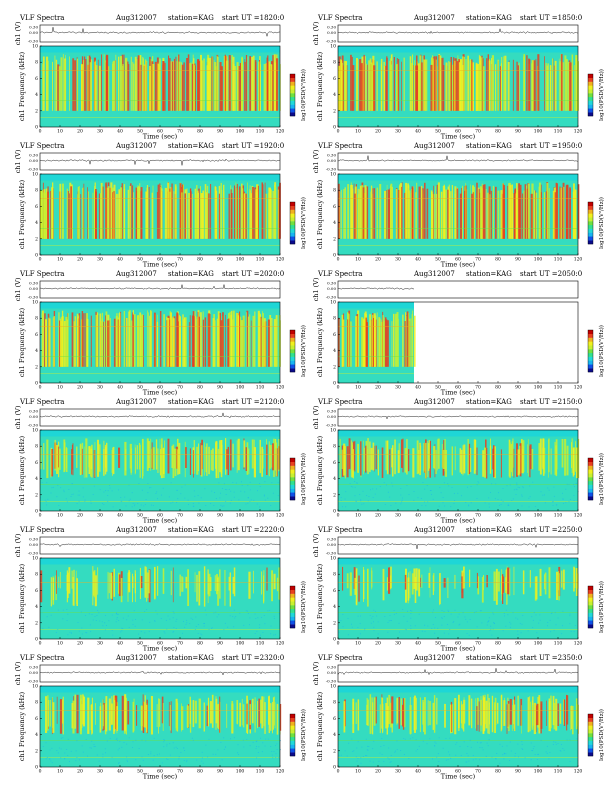 This screenshot has width=612, height=792. Describe the element at coordinates (260, 260) in the screenshot. I see `x-tick-label: 110` at that location.